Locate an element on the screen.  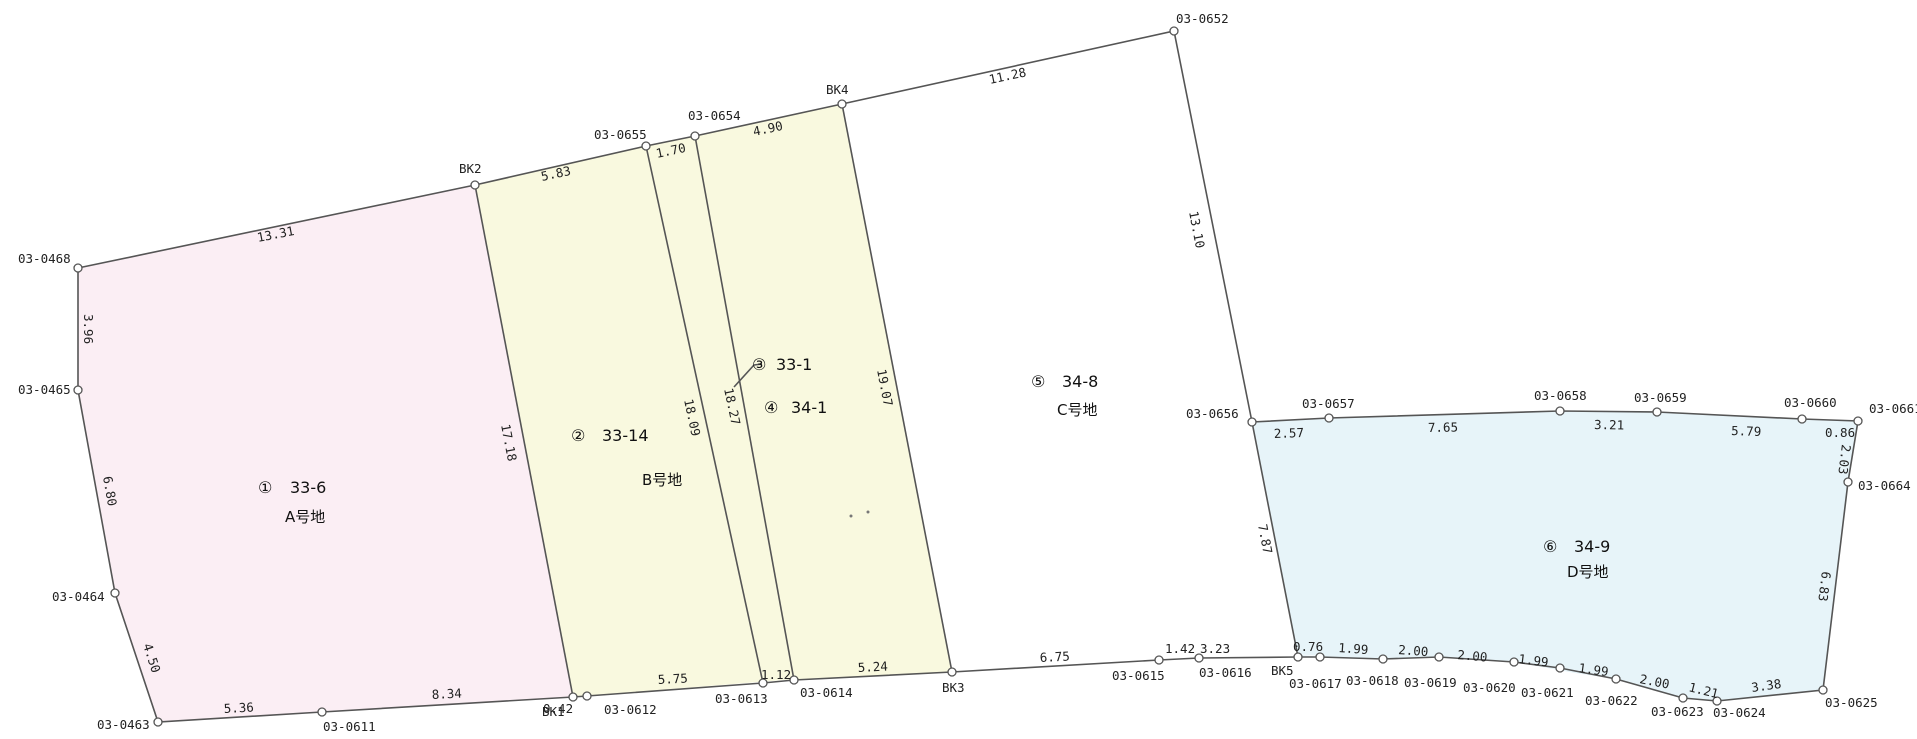
dim-label: 6.75 is located at coordinates (1054, 656).